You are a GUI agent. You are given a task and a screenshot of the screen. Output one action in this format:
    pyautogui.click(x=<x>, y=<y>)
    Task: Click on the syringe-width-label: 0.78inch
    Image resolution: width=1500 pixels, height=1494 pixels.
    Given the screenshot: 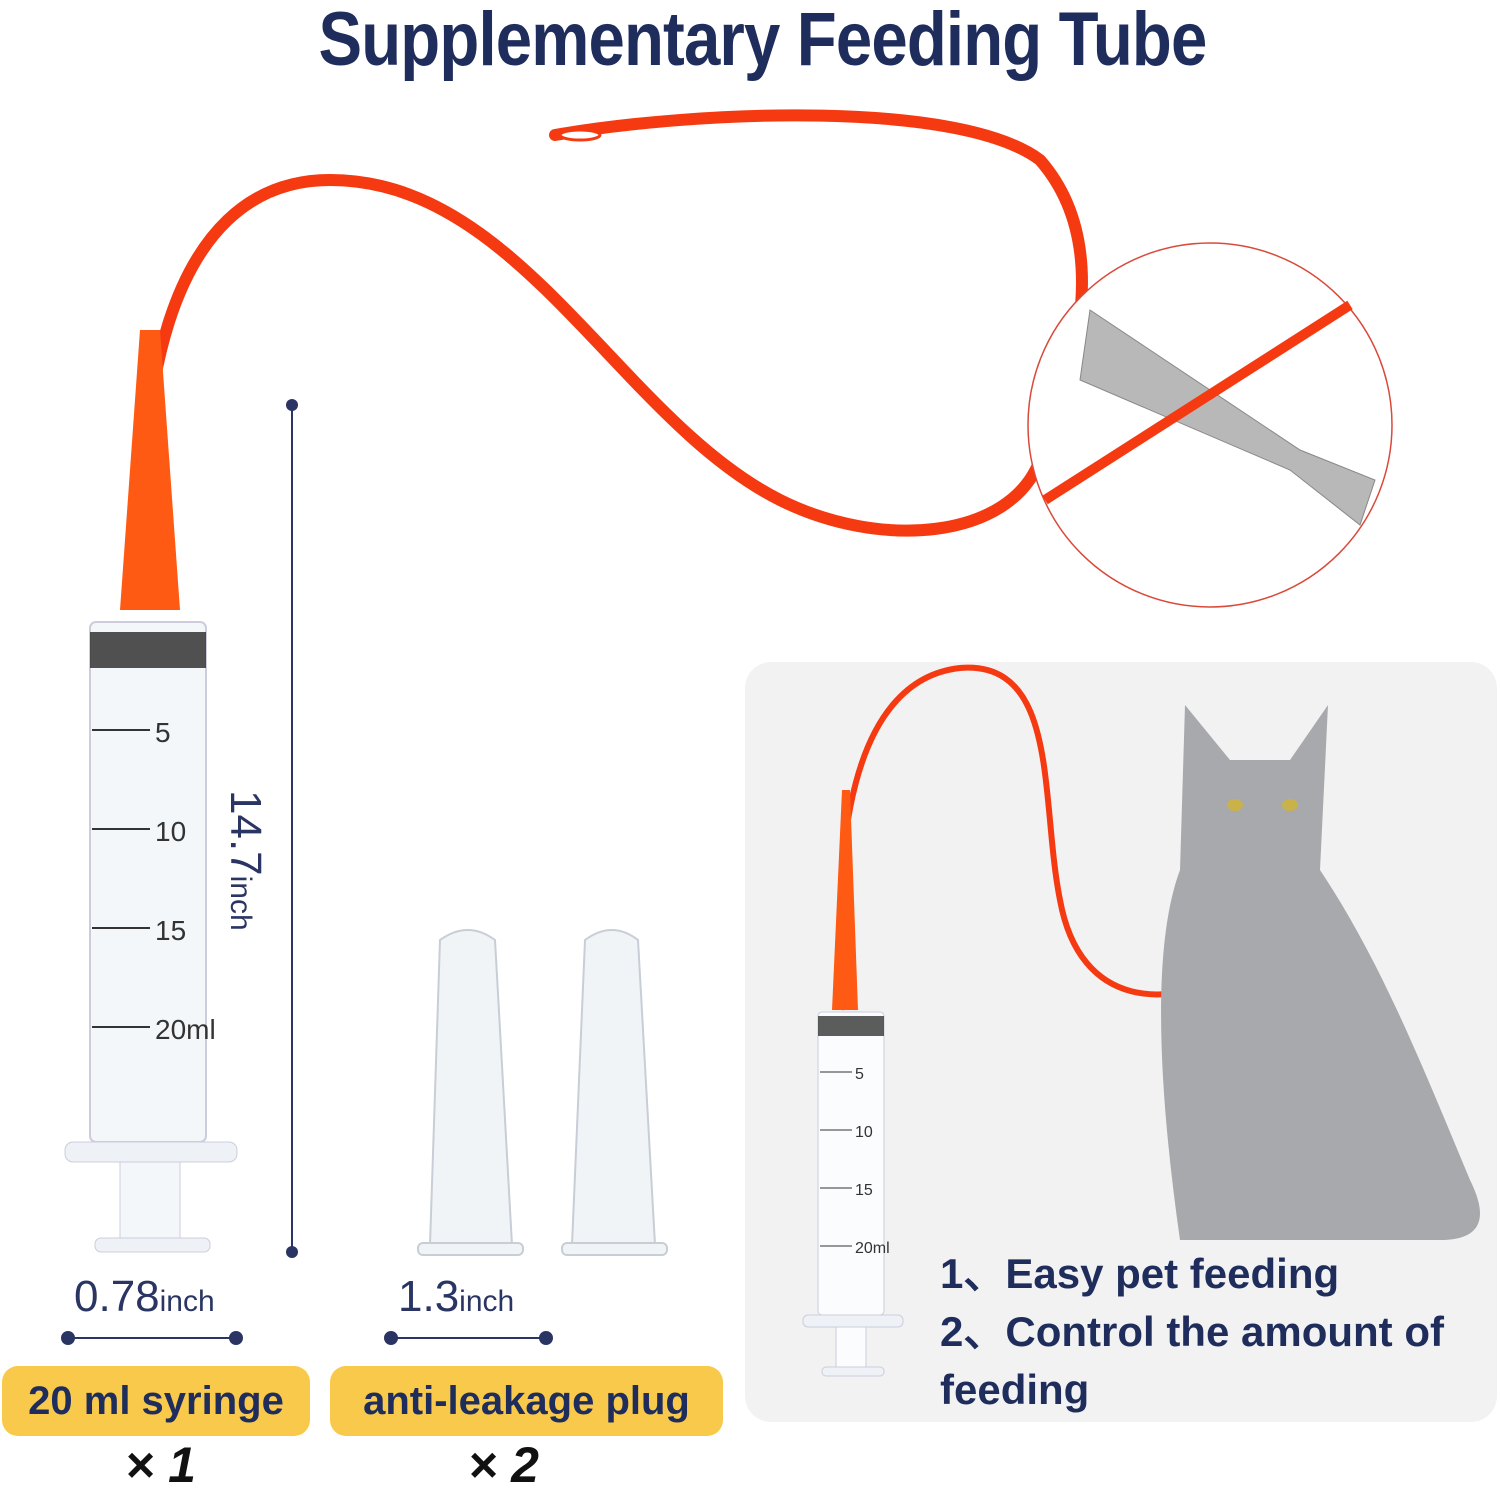 What is the action you would take?
    pyautogui.click(x=144, y=1297)
    